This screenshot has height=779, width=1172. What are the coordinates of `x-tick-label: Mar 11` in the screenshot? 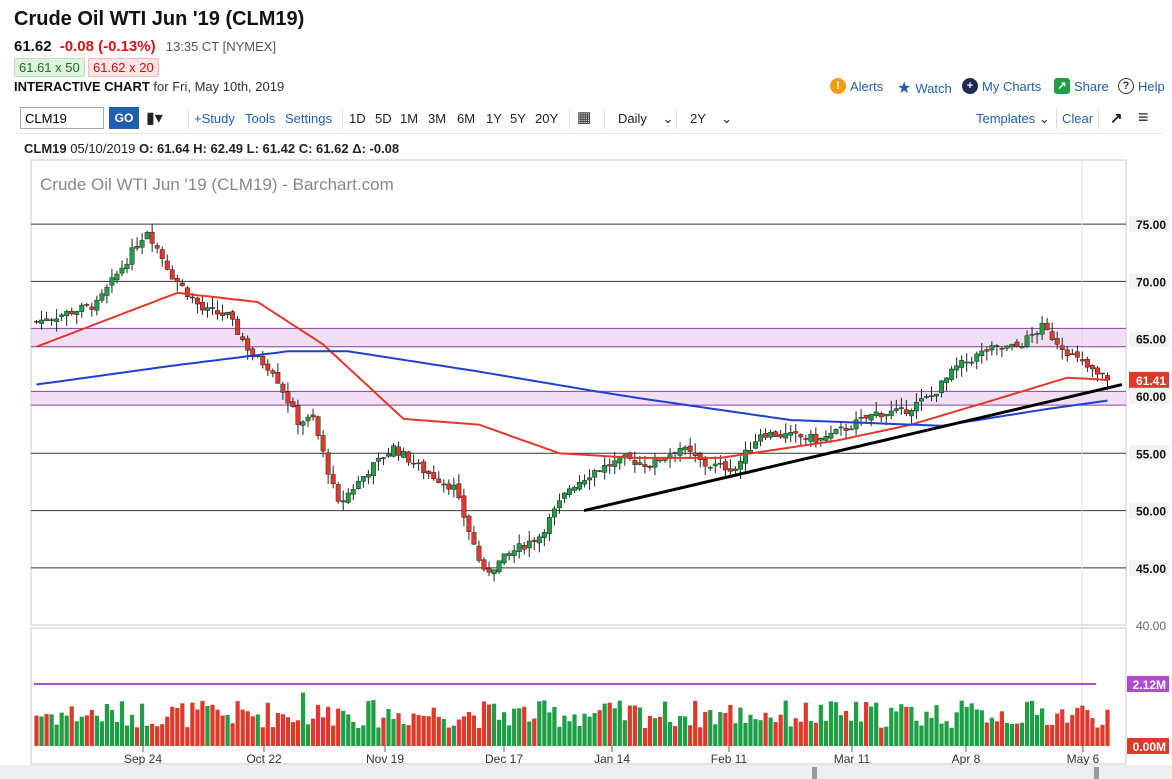 It's located at (852, 759).